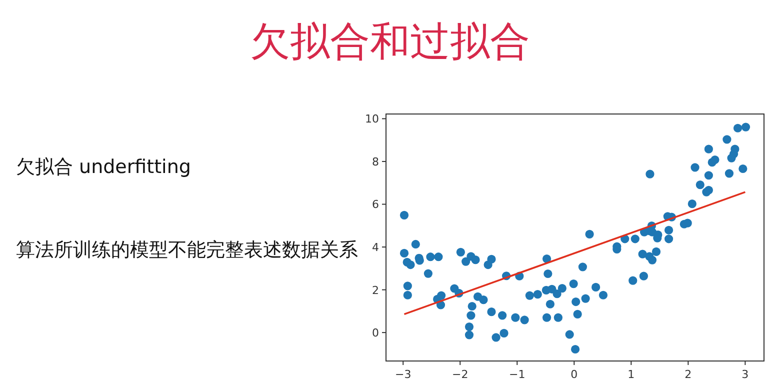 This screenshot has height=387, width=780. Describe the element at coordinates (460, 374) in the screenshot. I see `x-tick-label: −2` at that location.